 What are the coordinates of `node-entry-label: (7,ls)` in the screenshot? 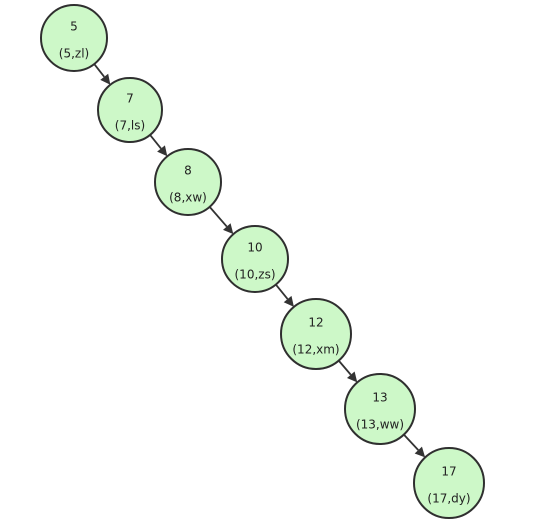 It's located at (130, 126).